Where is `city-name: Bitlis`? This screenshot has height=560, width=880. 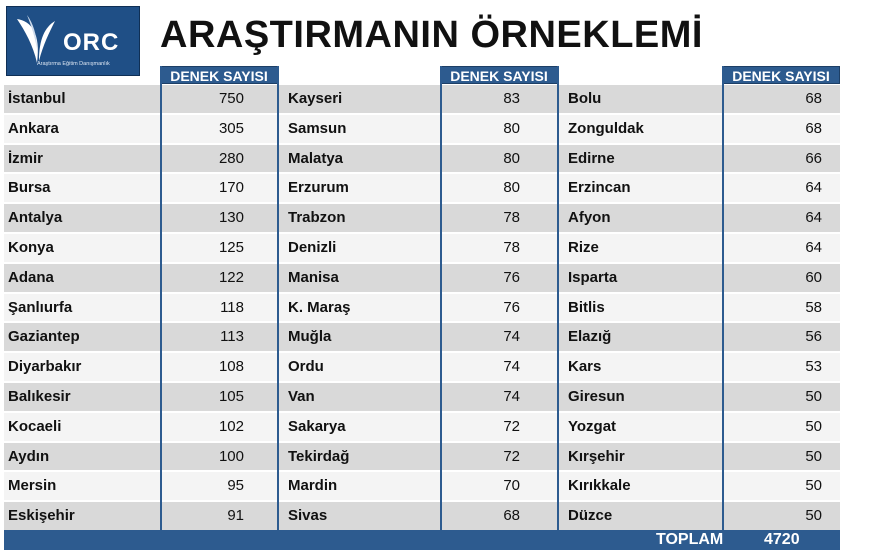
city-name: Bitlis is located at coordinates (586, 307).